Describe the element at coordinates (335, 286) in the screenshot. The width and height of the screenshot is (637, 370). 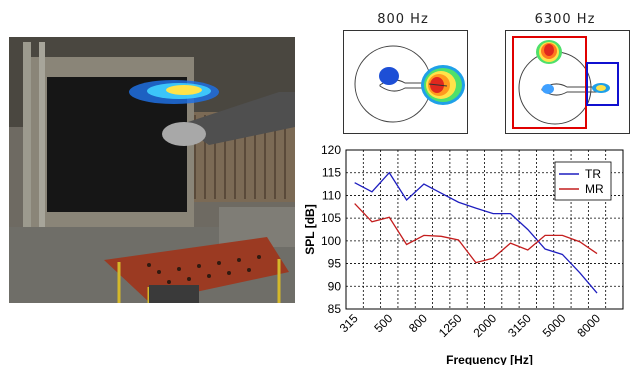
I see `y-tick-label: 90` at that location.